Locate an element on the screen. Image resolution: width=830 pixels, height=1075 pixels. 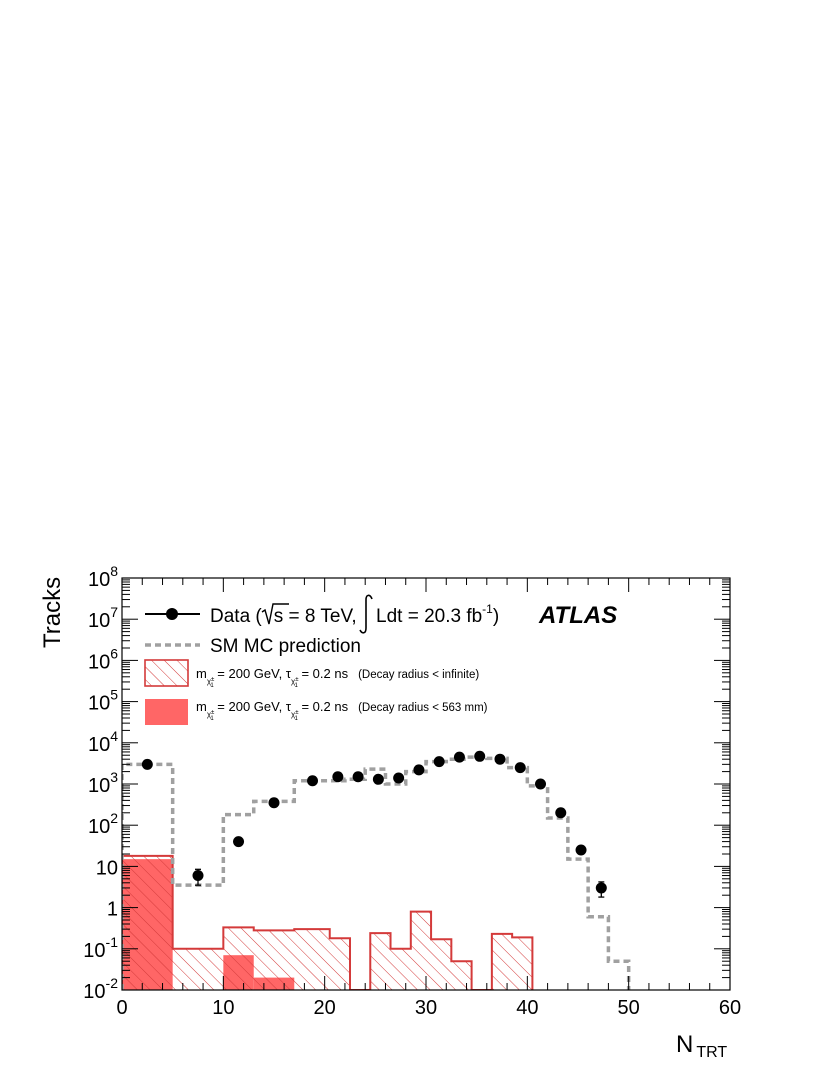
legend-entry-mc: SM MC prediction is located at coordinates (253, 646).